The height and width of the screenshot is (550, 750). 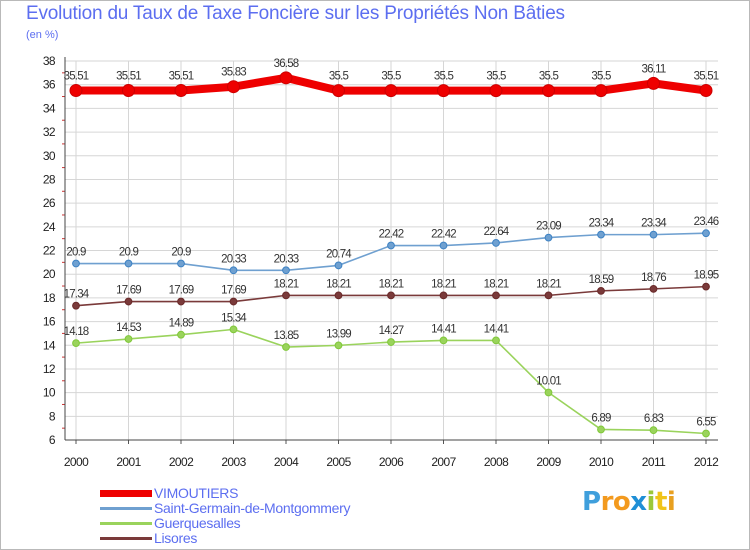 I want to click on x-tick-label: 2010, so click(x=601, y=462).